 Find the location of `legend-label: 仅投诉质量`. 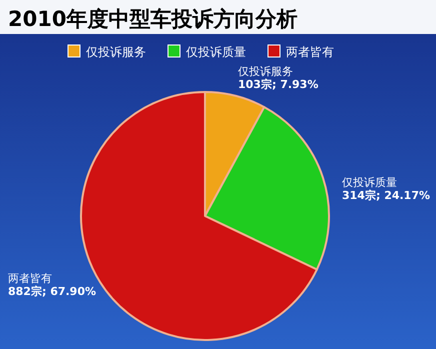

legend-label: 仅投诉质量 is located at coordinates (216, 52).